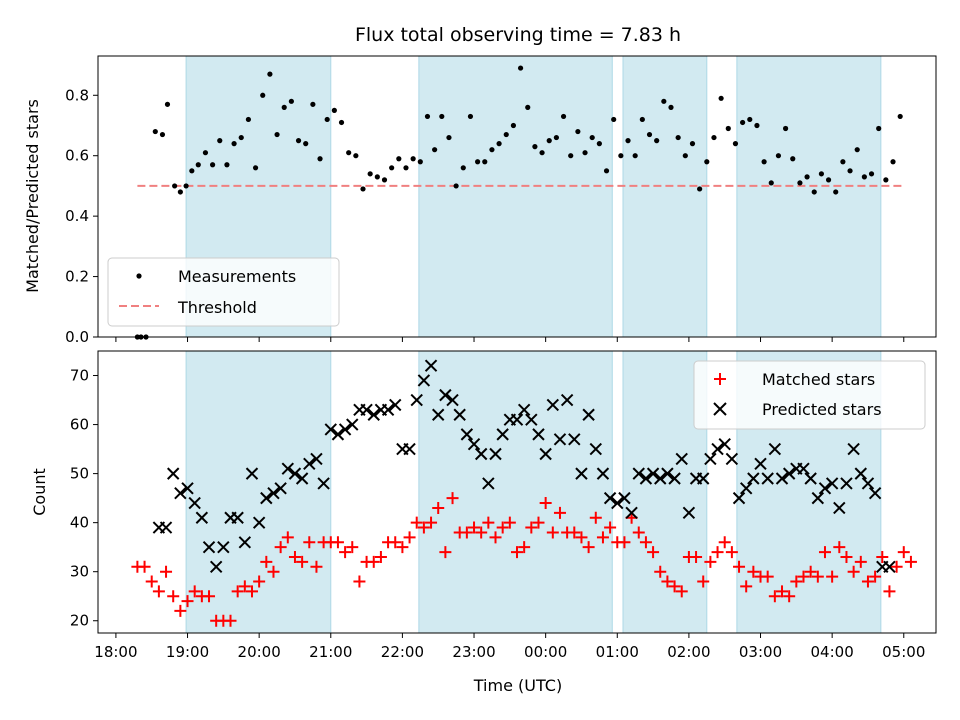 This screenshot has height=720, width=960. What do you see at coordinates (81, 216) in the screenshot?
I see `top-y-ticks: 0.0 0.2 0.4 0.6 0.8` at bounding box center [81, 216].